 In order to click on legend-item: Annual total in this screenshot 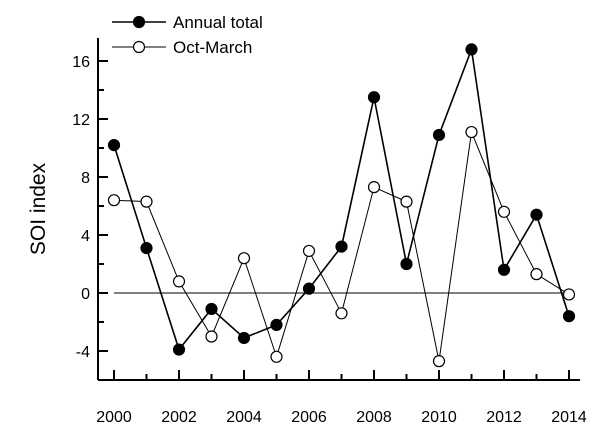, I will do `click(187, 22)`.